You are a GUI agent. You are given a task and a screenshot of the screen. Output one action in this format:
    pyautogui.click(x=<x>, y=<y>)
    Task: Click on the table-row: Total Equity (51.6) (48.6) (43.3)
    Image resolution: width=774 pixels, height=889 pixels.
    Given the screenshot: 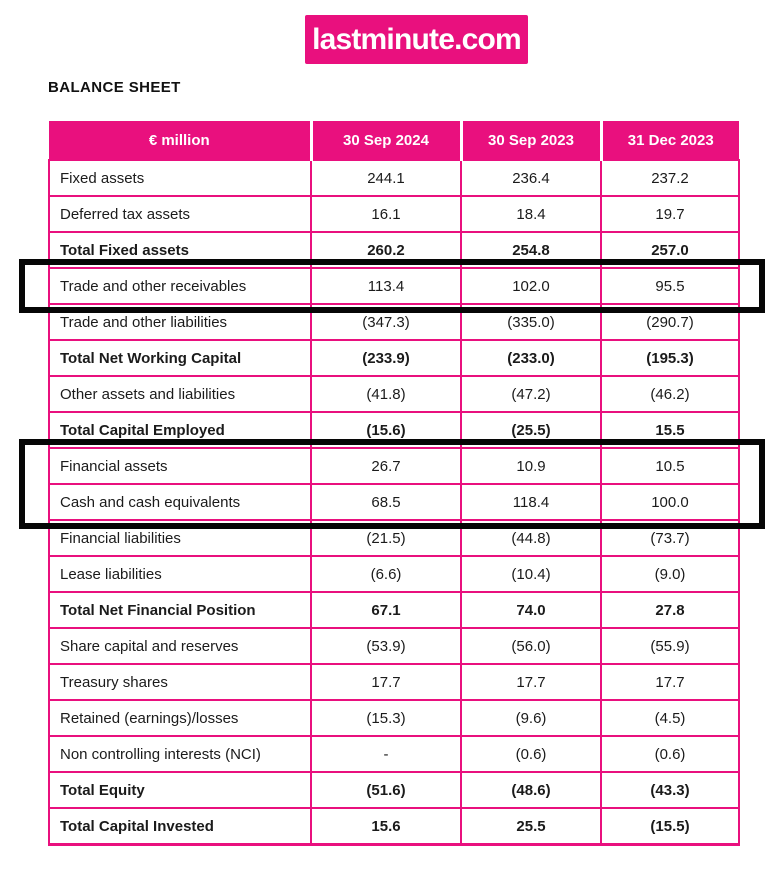 What is the action you would take?
    pyautogui.click(x=394, y=790)
    